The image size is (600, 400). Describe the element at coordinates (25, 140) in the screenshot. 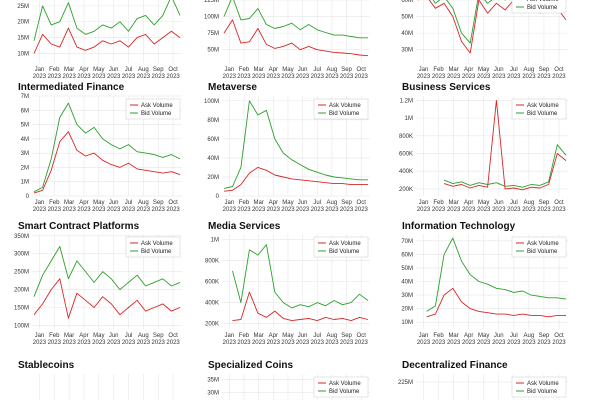

I see `y-tick-label: 4M` at that location.